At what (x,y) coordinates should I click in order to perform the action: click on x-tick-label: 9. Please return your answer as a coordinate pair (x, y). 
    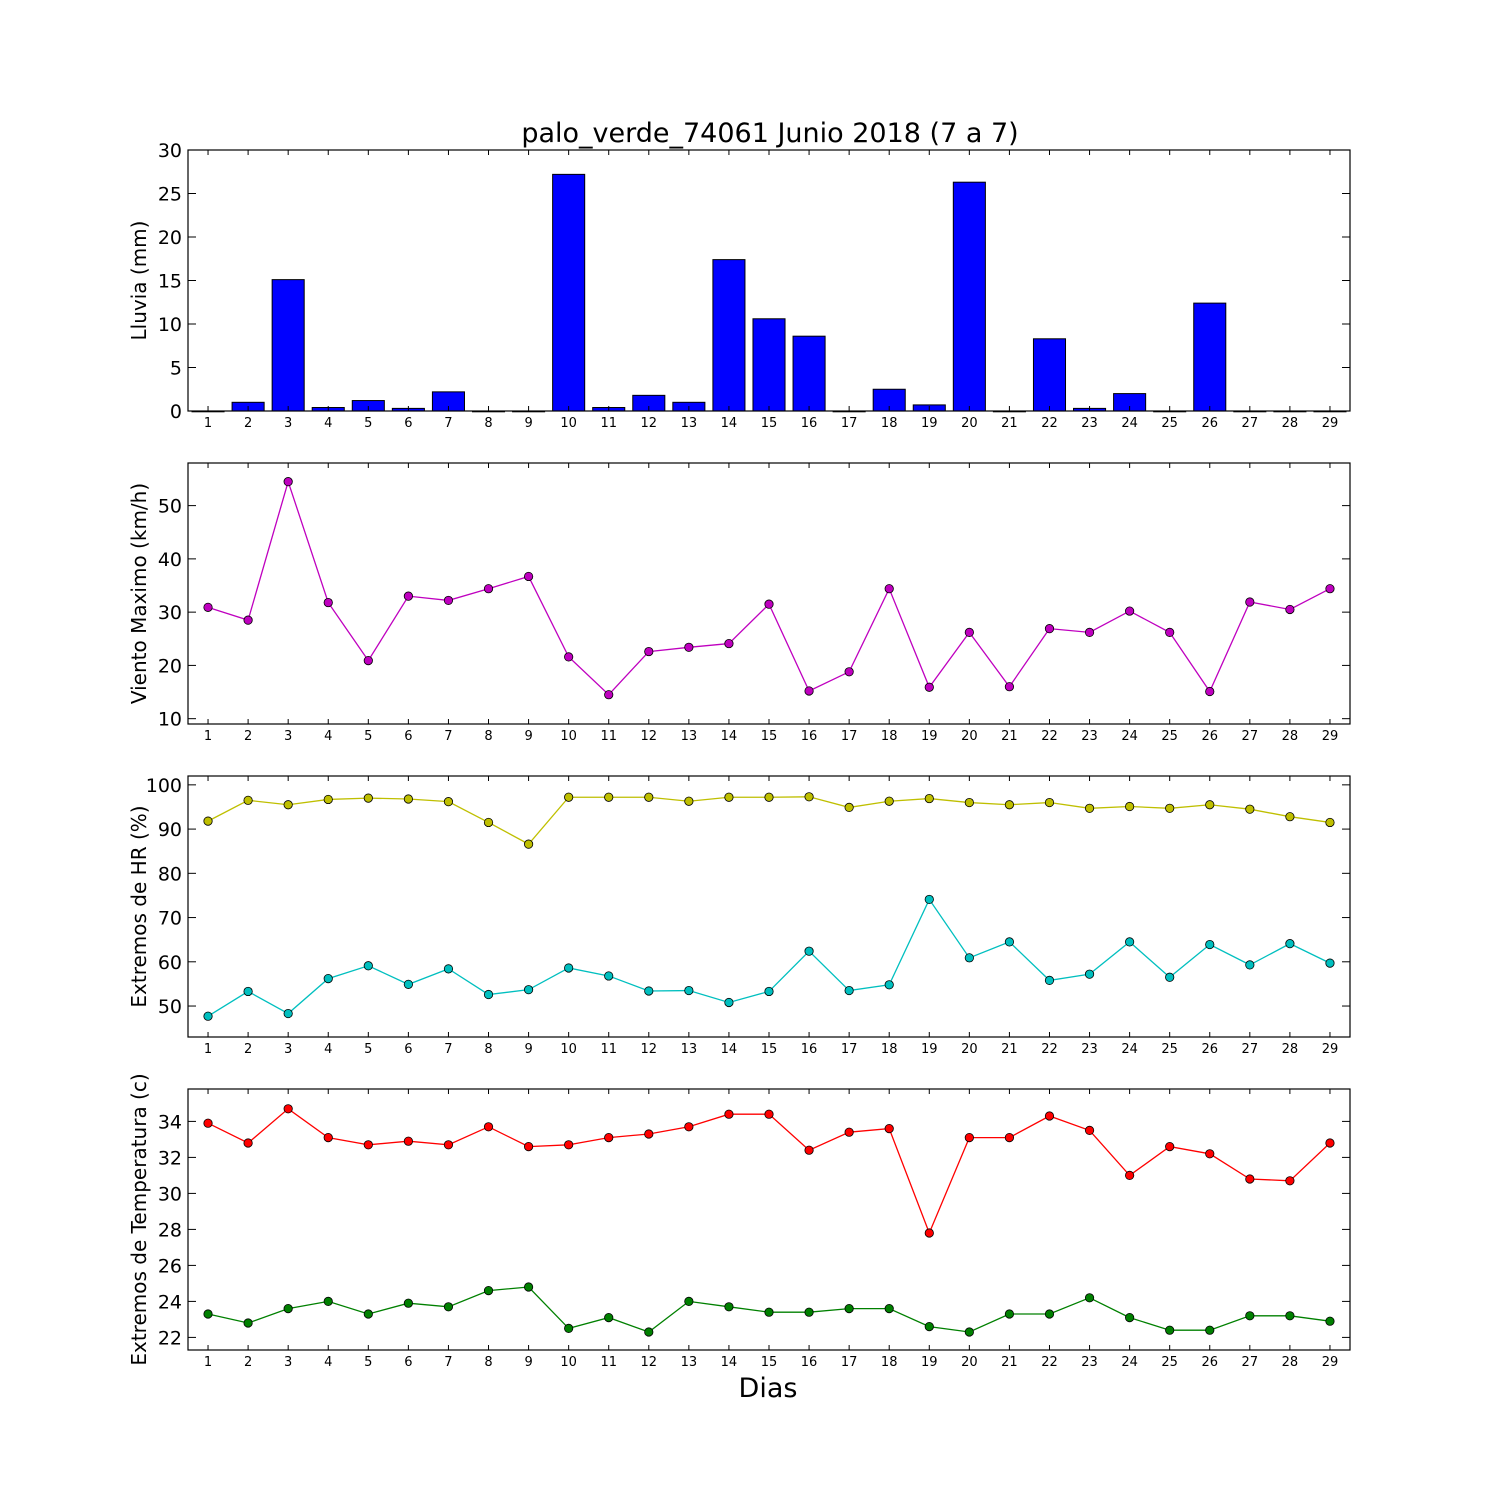
    Looking at the image, I should click on (528, 1362).